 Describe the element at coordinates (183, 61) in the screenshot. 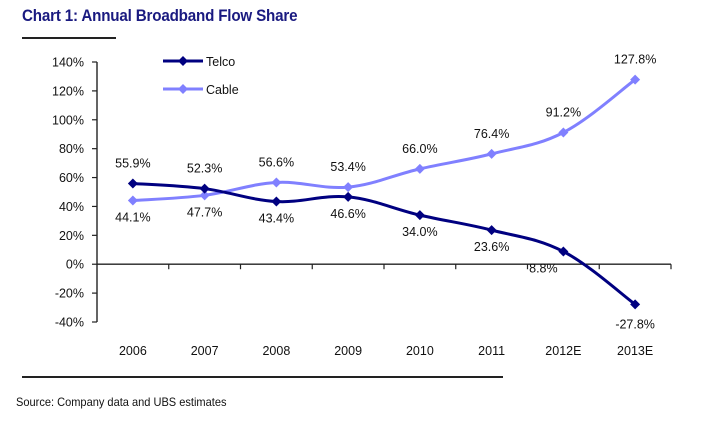

I see `legend-telco-marker` at that location.